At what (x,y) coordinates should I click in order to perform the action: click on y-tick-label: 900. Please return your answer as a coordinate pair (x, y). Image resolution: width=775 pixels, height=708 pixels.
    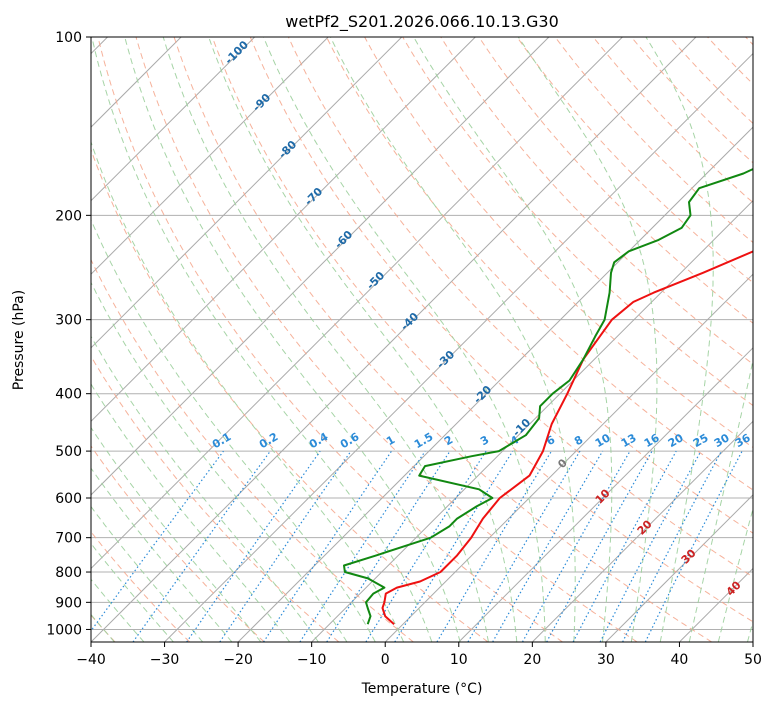
    Looking at the image, I should click on (68, 603).